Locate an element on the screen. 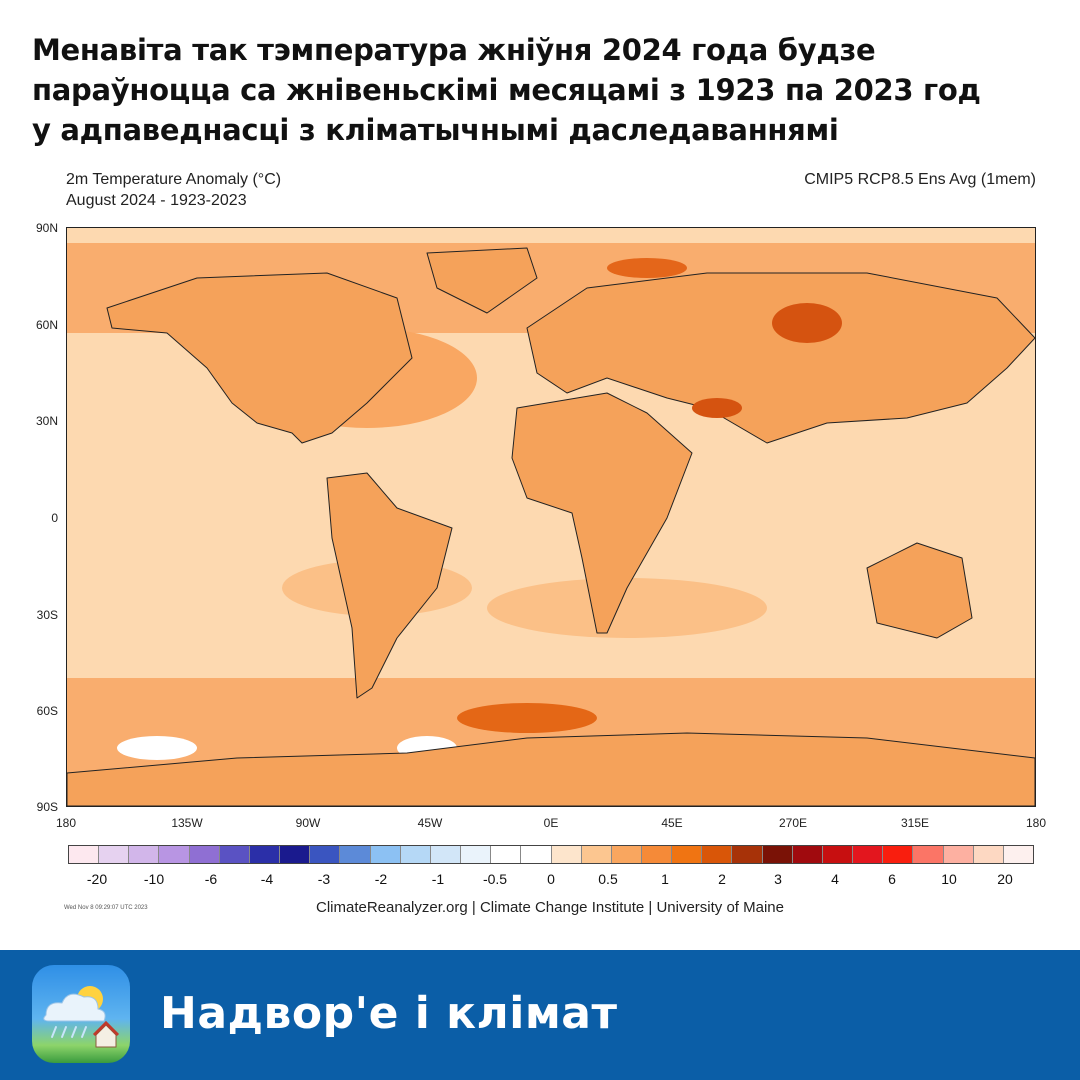 The image size is (1080, 1080). colorbar-label: 6 is located at coordinates (892, 879).